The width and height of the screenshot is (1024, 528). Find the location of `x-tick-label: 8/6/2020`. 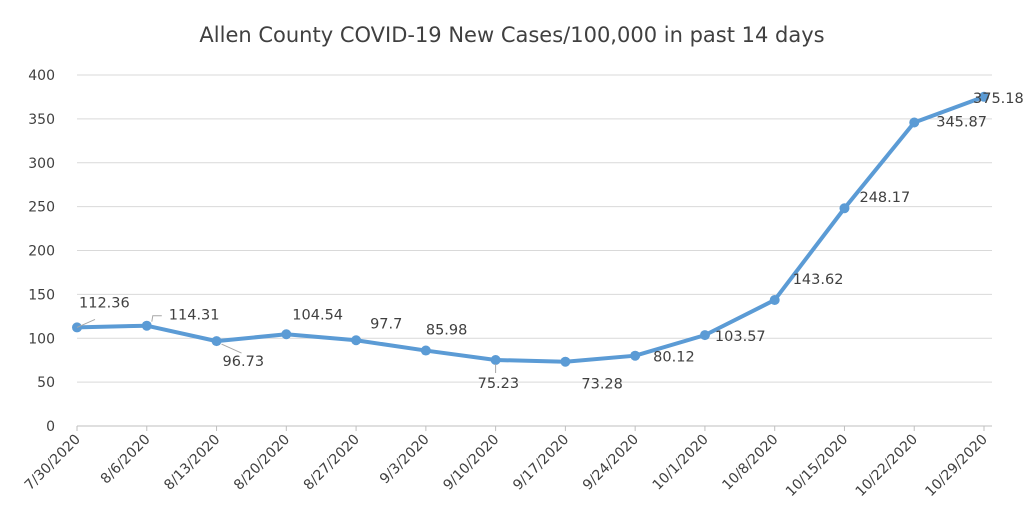

x-tick-label: 8/6/2020 is located at coordinates (126, 460).